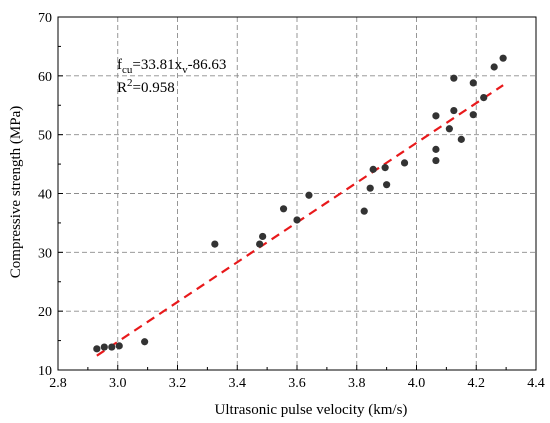 Image resolution: width=550 pixels, height=423 pixels. Describe the element at coordinates (45, 195) in the screenshot. I see `y-tick-label: 40` at that location.